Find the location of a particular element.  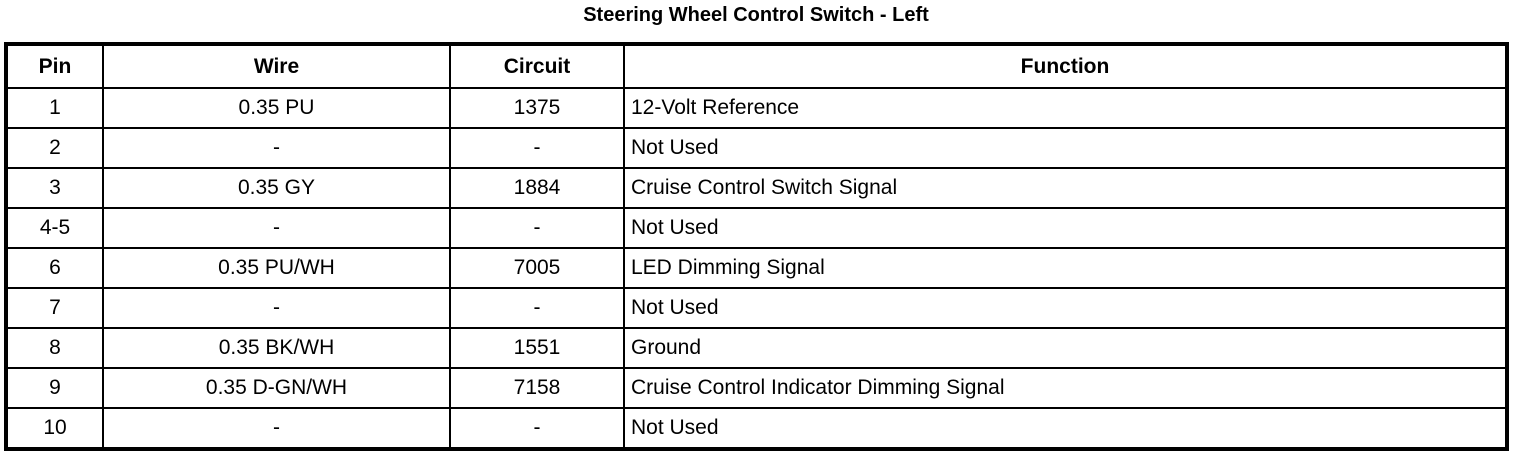

wire-cell: 0.35 BK/WH is located at coordinates (276, 348).